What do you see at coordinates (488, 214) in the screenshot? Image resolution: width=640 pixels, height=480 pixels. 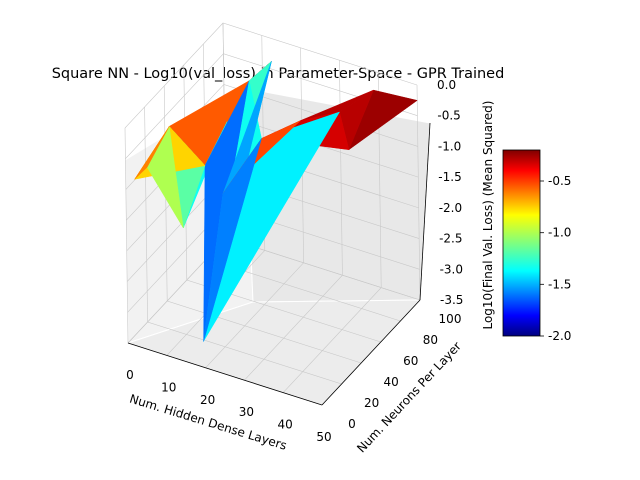 I see `z-axis-label: Log10(Final Val. Loss) (Mean Squared)` at bounding box center [488, 214].